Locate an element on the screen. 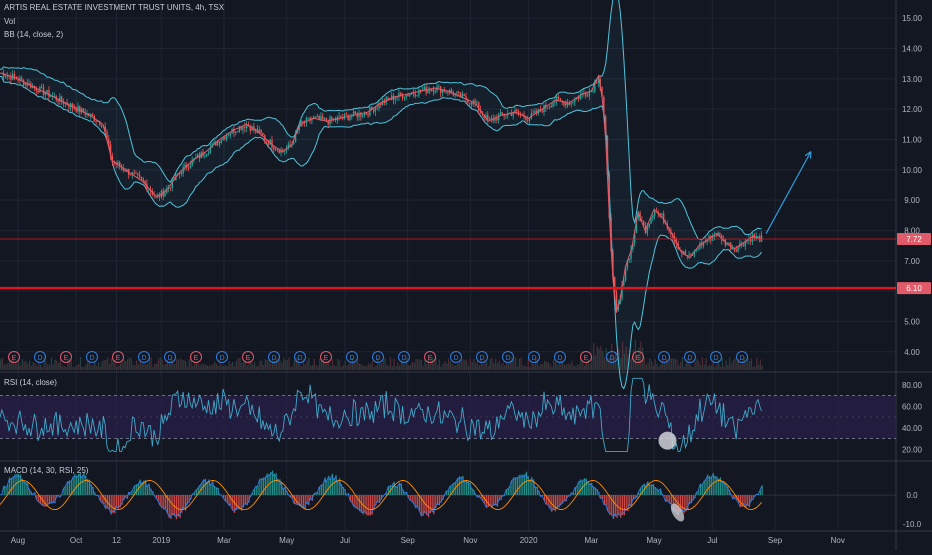 This screenshot has width=932, height=555. x-tick-label: Nov is located at coordinates (838, 540).